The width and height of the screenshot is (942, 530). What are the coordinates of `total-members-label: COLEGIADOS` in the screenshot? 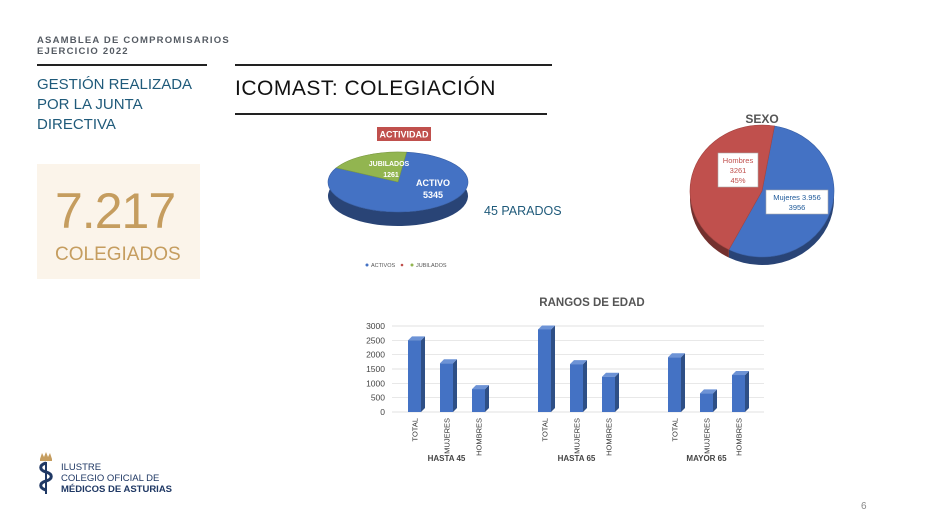 It's located at (118, 254).